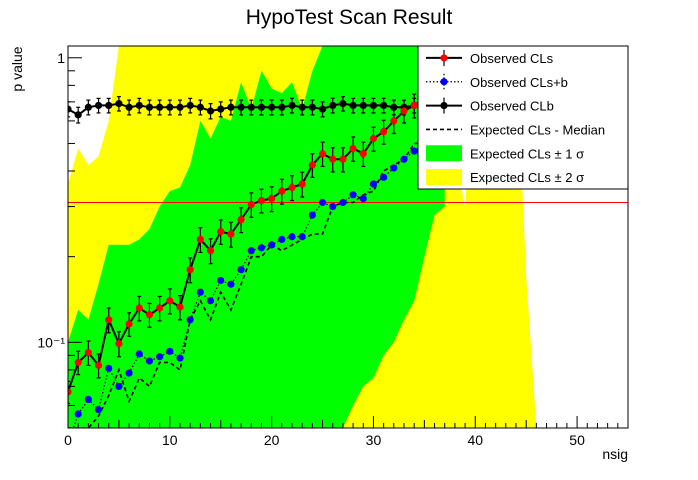  Describe the element at coordinates (17, 68) in the screenshot. I see `y-axis-label: p value` at that location.